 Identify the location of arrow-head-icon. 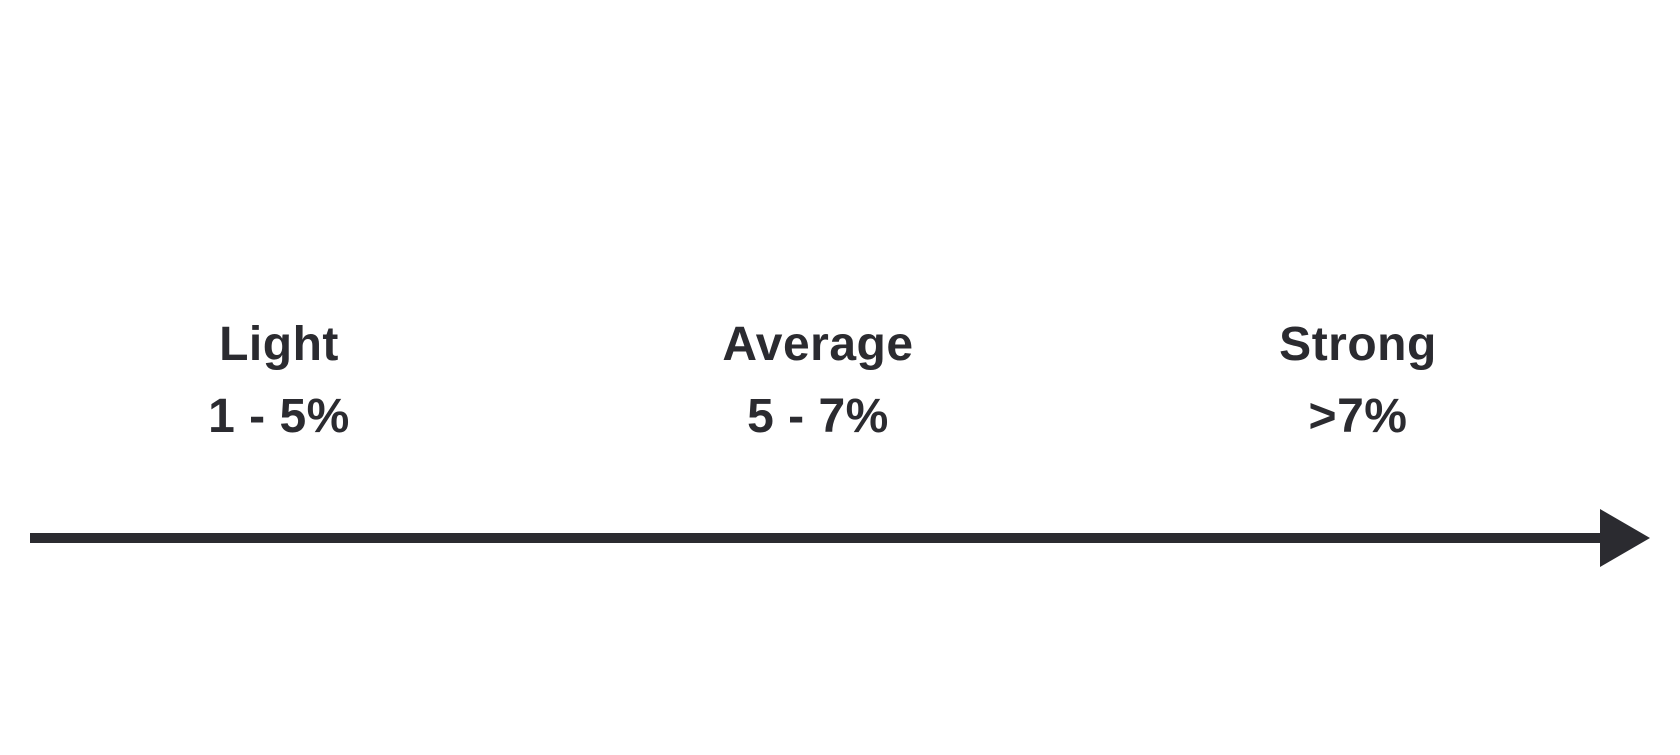
(1625, 538).